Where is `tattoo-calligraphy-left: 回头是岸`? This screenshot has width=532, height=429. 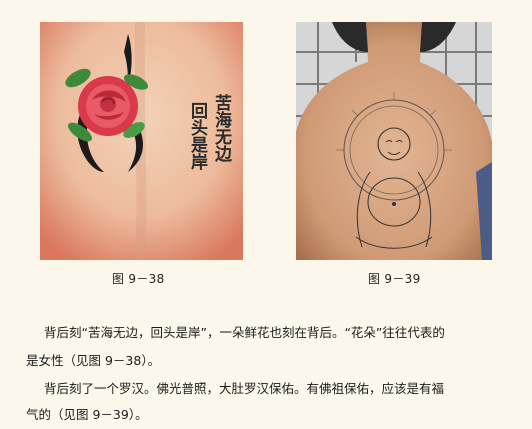 tattoo-calligraphy-left: 回头是岸 is located at coordinates (197, 136).